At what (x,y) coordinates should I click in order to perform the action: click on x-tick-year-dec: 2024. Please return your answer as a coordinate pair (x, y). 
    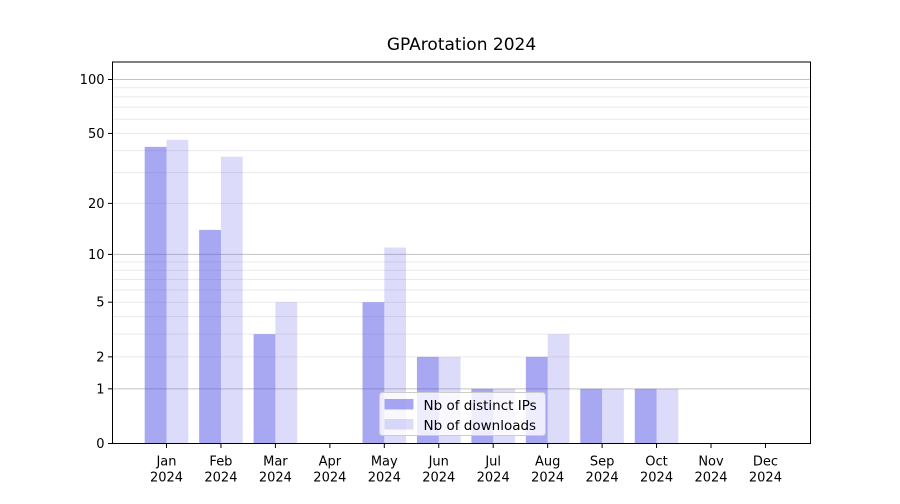
    Looking at the image, I should click on (765, 478).